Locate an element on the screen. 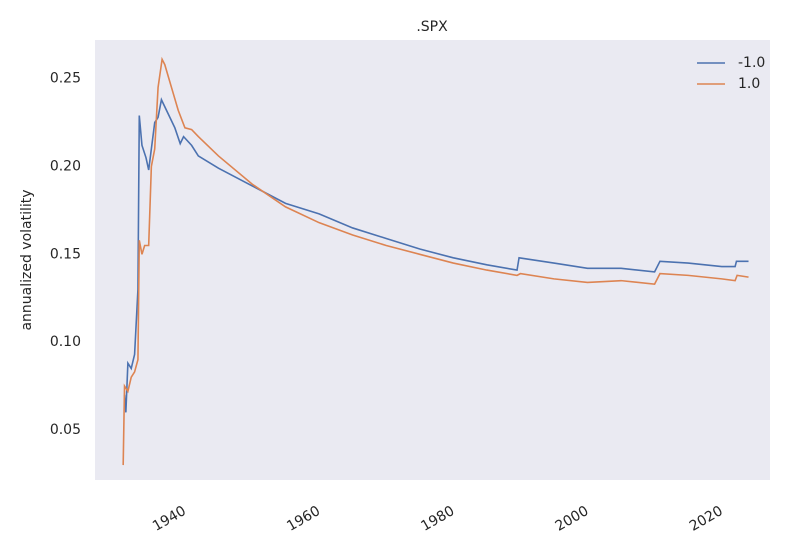 This screenshot has width=800, height=550. chart-title: .SPX is located at coordinates (432, 27).